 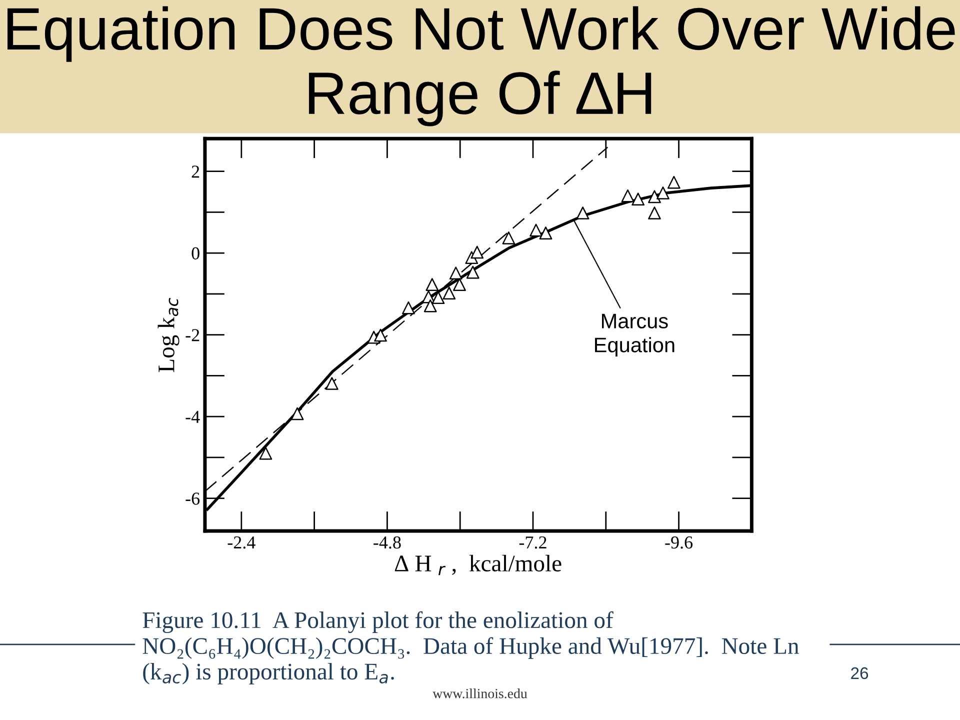 What do you see at coordinates (193, 498) in the screenshot?
I see `y-tick-label: -6` at bounding box center [193, 498].